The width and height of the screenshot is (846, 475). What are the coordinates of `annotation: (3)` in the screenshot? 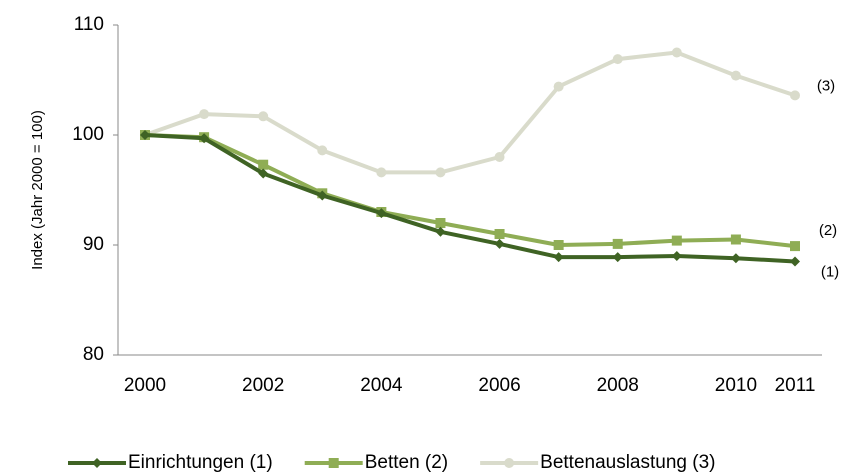 It's located at (826, 85).